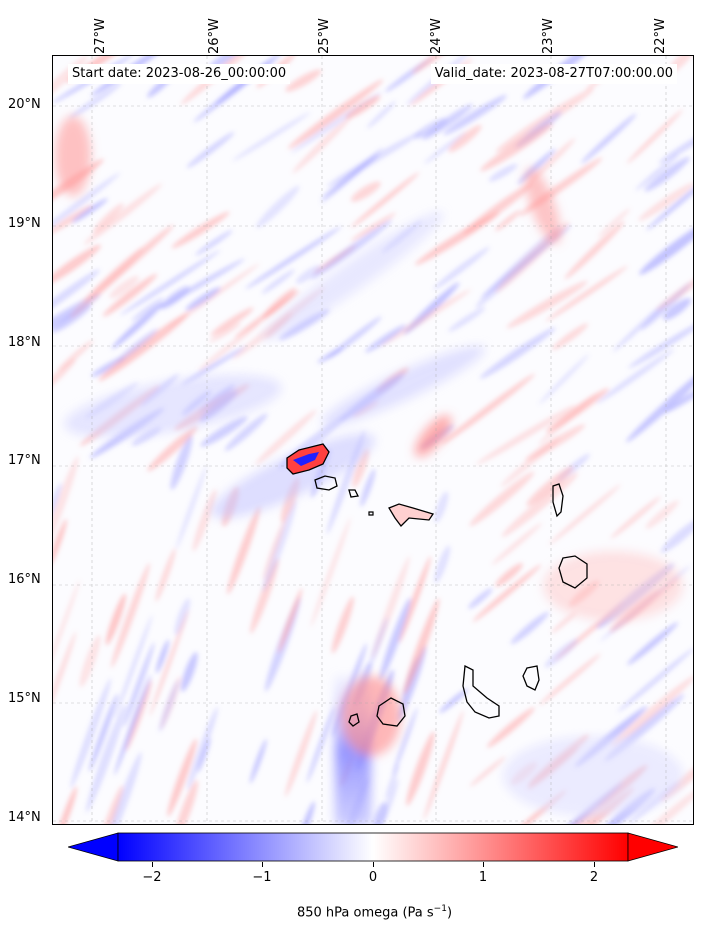 The image size is (703, 936). What do you see at coordinates (353, 493) in the screenshot?
I see `island-santa-luzia` at bounding box center [353, 493].